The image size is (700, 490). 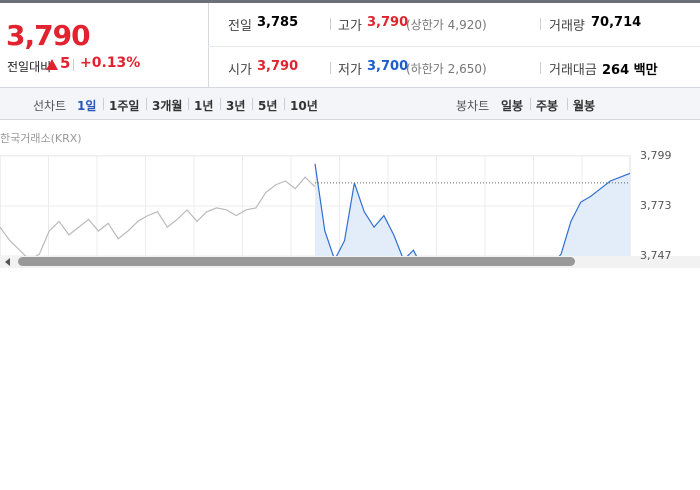 What do you see at coordinates (446, 25) in the screenshot?
I see `stat-note: (상한가 4,920)` at bounding box center [446, 25].